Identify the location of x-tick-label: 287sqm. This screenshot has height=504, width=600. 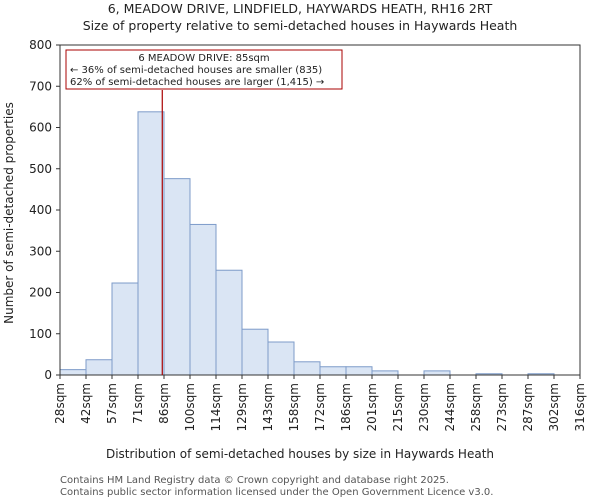
(528, 407).